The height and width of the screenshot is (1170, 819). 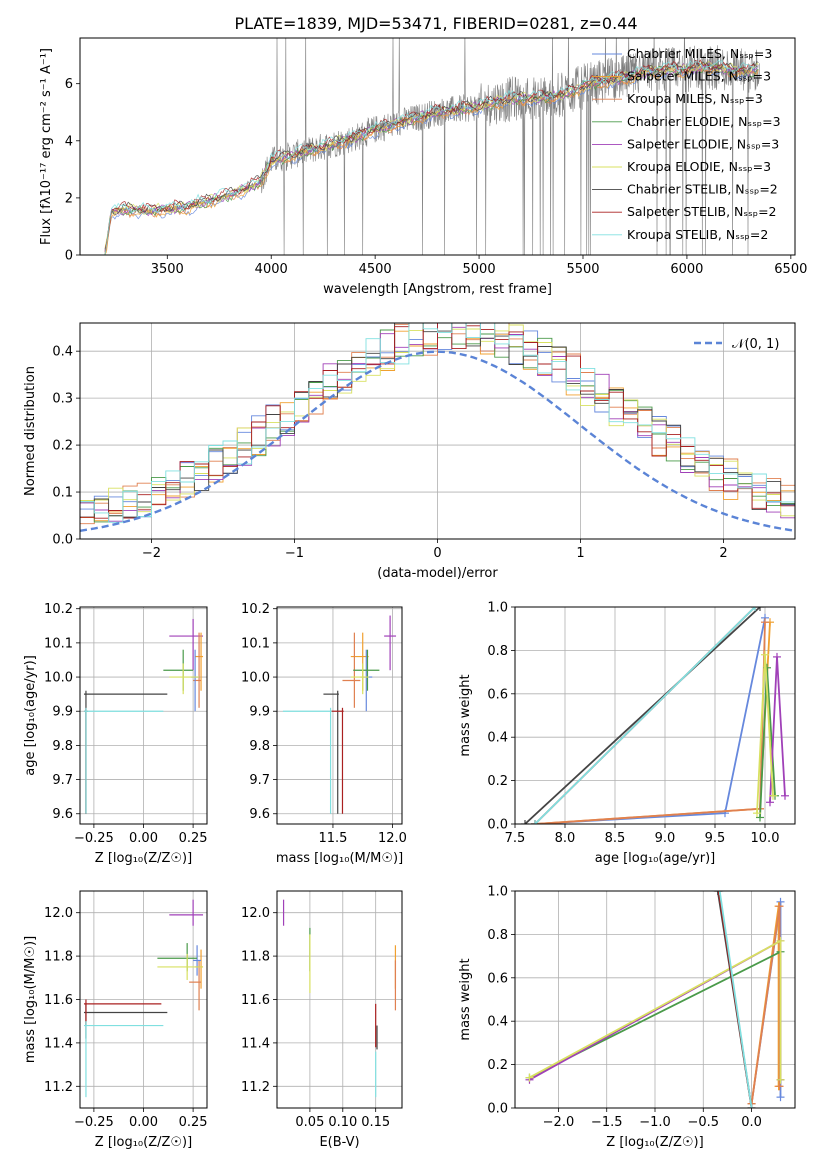 What do you see at coordinates (702, 189) in the screenshot?
I see `legend-entry: Chabrier STELIB, Nₛₛₚ=2` at bounding box center [702, 189].